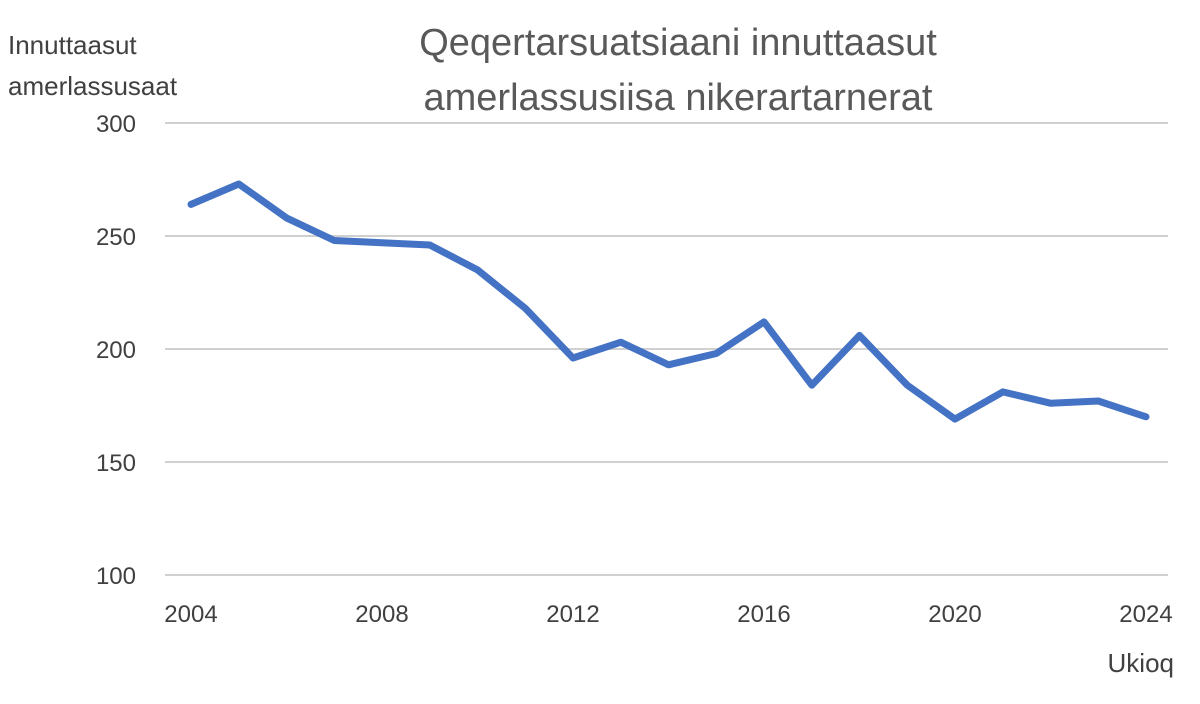 This screenshot has width=1200, height=704. Describe the element at coordinates (116, 237) in the screenshot. I see `y-tick-label: 250` at that location.